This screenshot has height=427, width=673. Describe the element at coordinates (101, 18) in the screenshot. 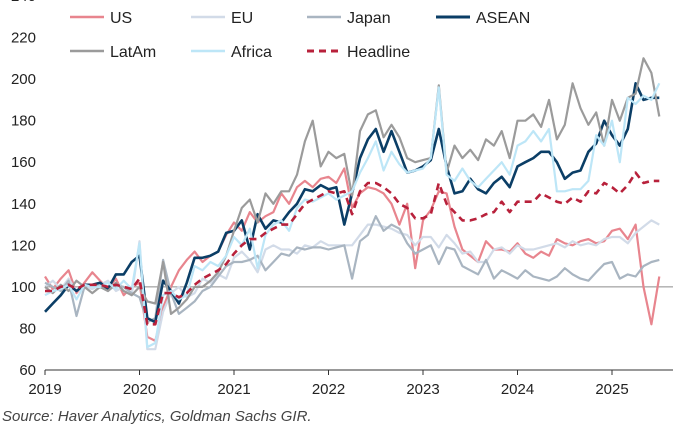

I see `legend-item-us: US` at that location.